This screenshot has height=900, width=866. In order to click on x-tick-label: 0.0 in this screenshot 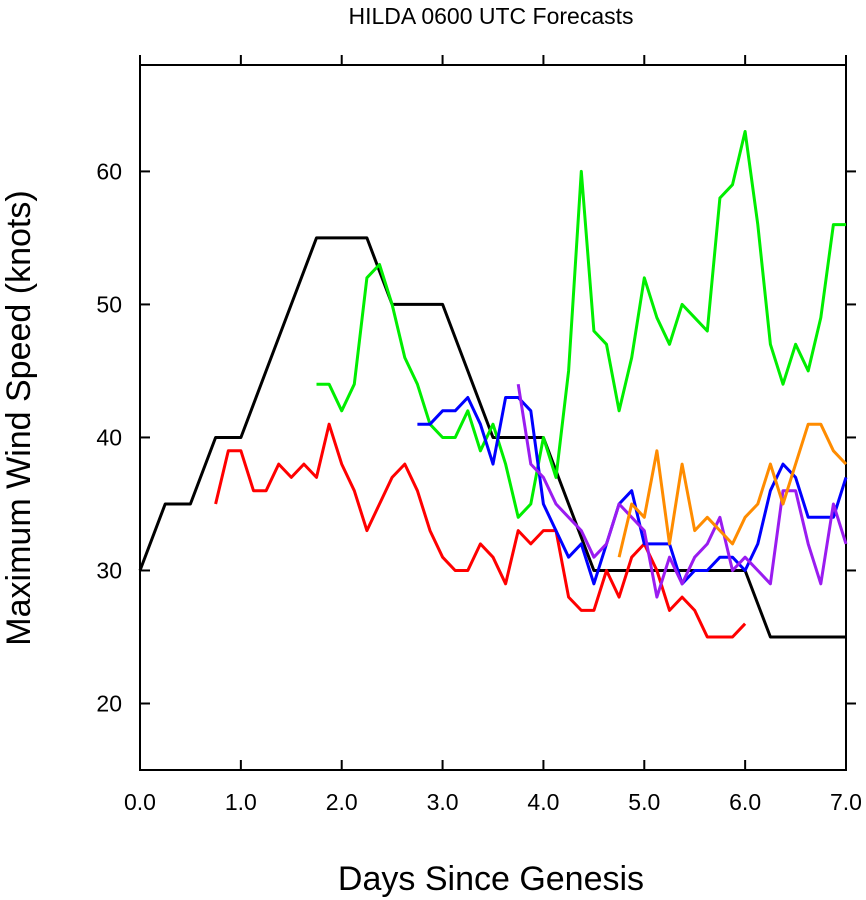, I will do `click(140, 802)`.